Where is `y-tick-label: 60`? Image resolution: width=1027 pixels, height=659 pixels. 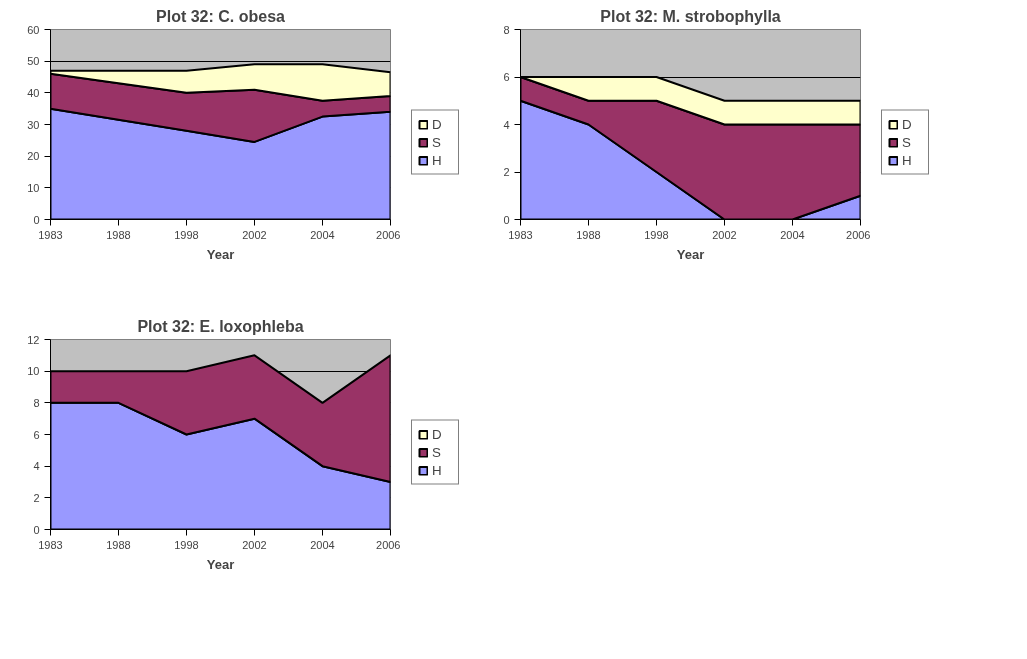
y-tick-label: 60 is located at coordinates (33, 29).